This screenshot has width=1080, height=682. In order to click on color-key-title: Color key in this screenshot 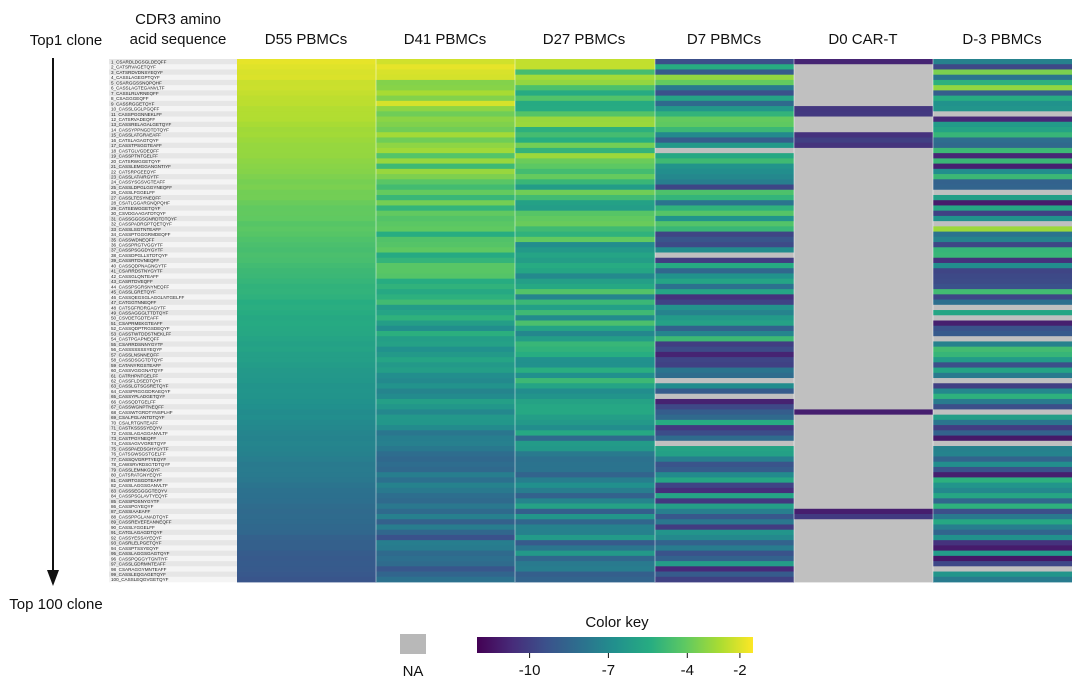, I will do `click(617, 622)`.